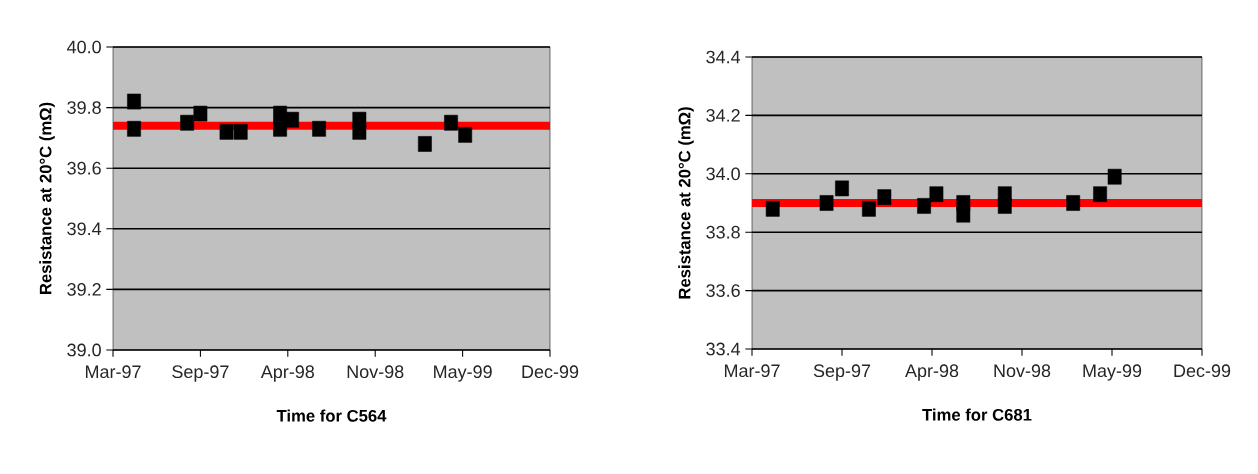  What do you see at coordinates (723, 174) in the screenshot?
I see `y-tick-label: 34.0` at bounding box center [723, 174].